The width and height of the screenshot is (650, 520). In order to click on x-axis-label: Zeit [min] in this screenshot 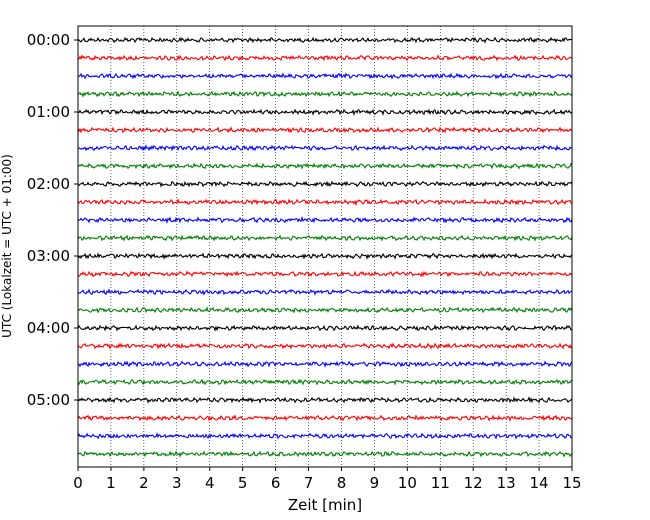, I will do `click(325, 505)`.